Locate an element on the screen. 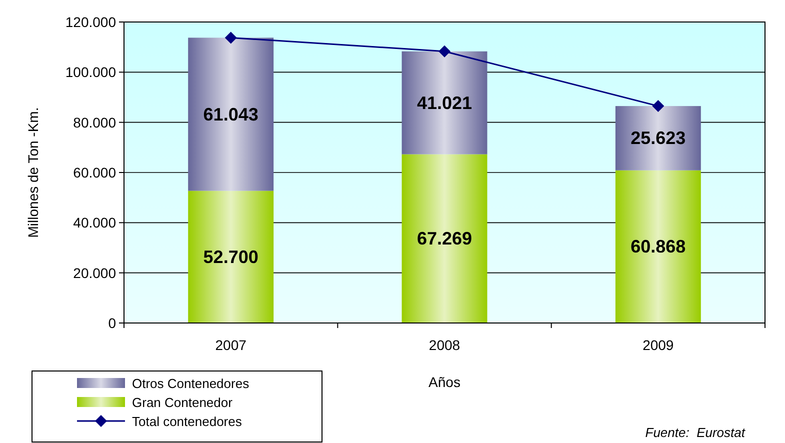 This screenshot has width=785, height=443. x-tick-label: 2007 is located at coordinates (231, 345).